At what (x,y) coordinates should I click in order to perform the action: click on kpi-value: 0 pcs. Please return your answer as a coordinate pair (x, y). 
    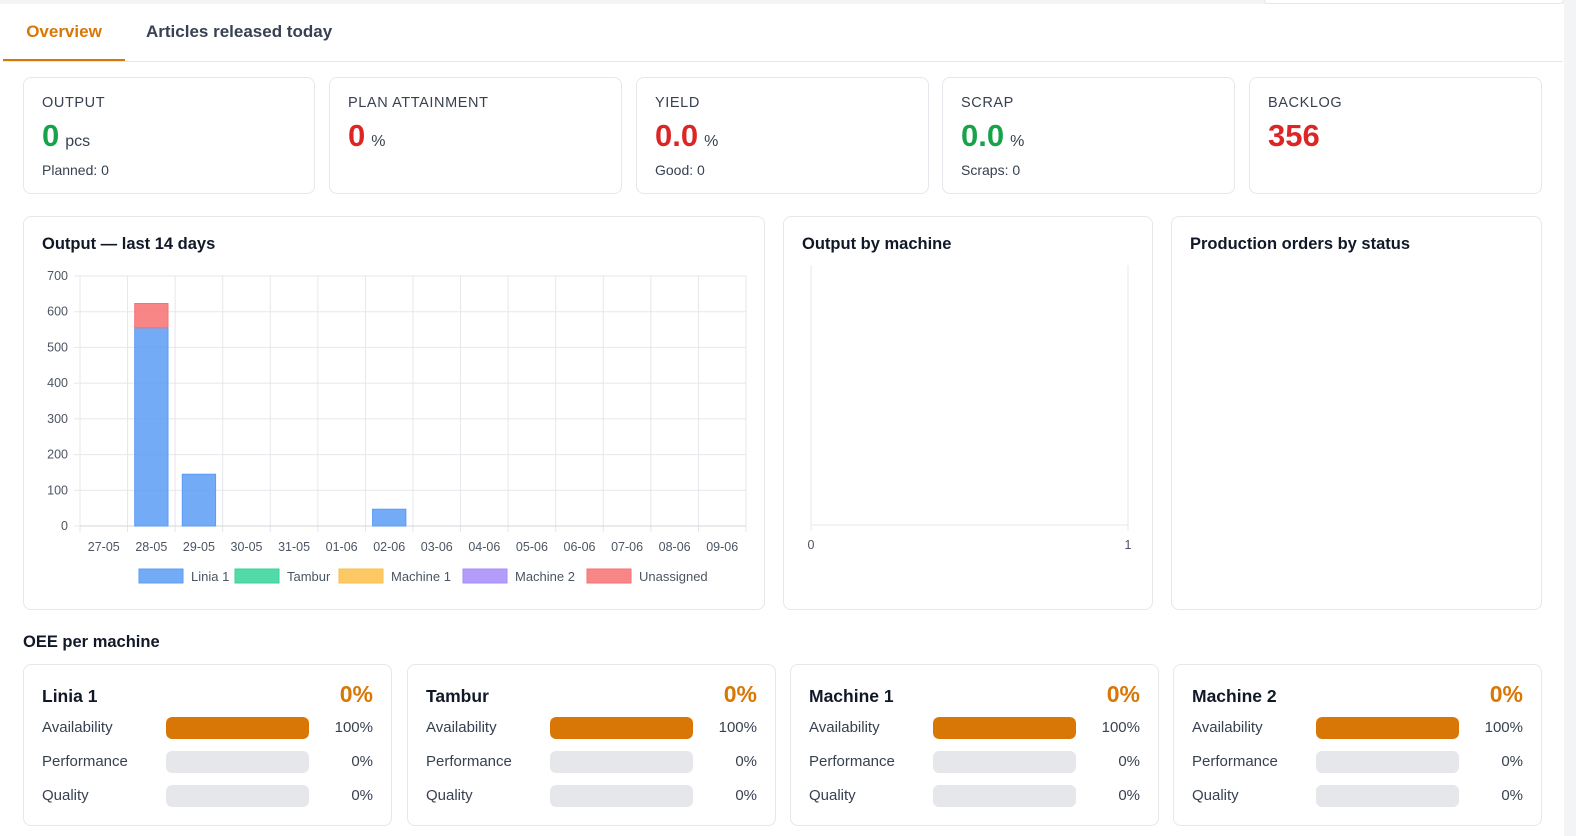
    Looking at the image, I should click on (66, 136).